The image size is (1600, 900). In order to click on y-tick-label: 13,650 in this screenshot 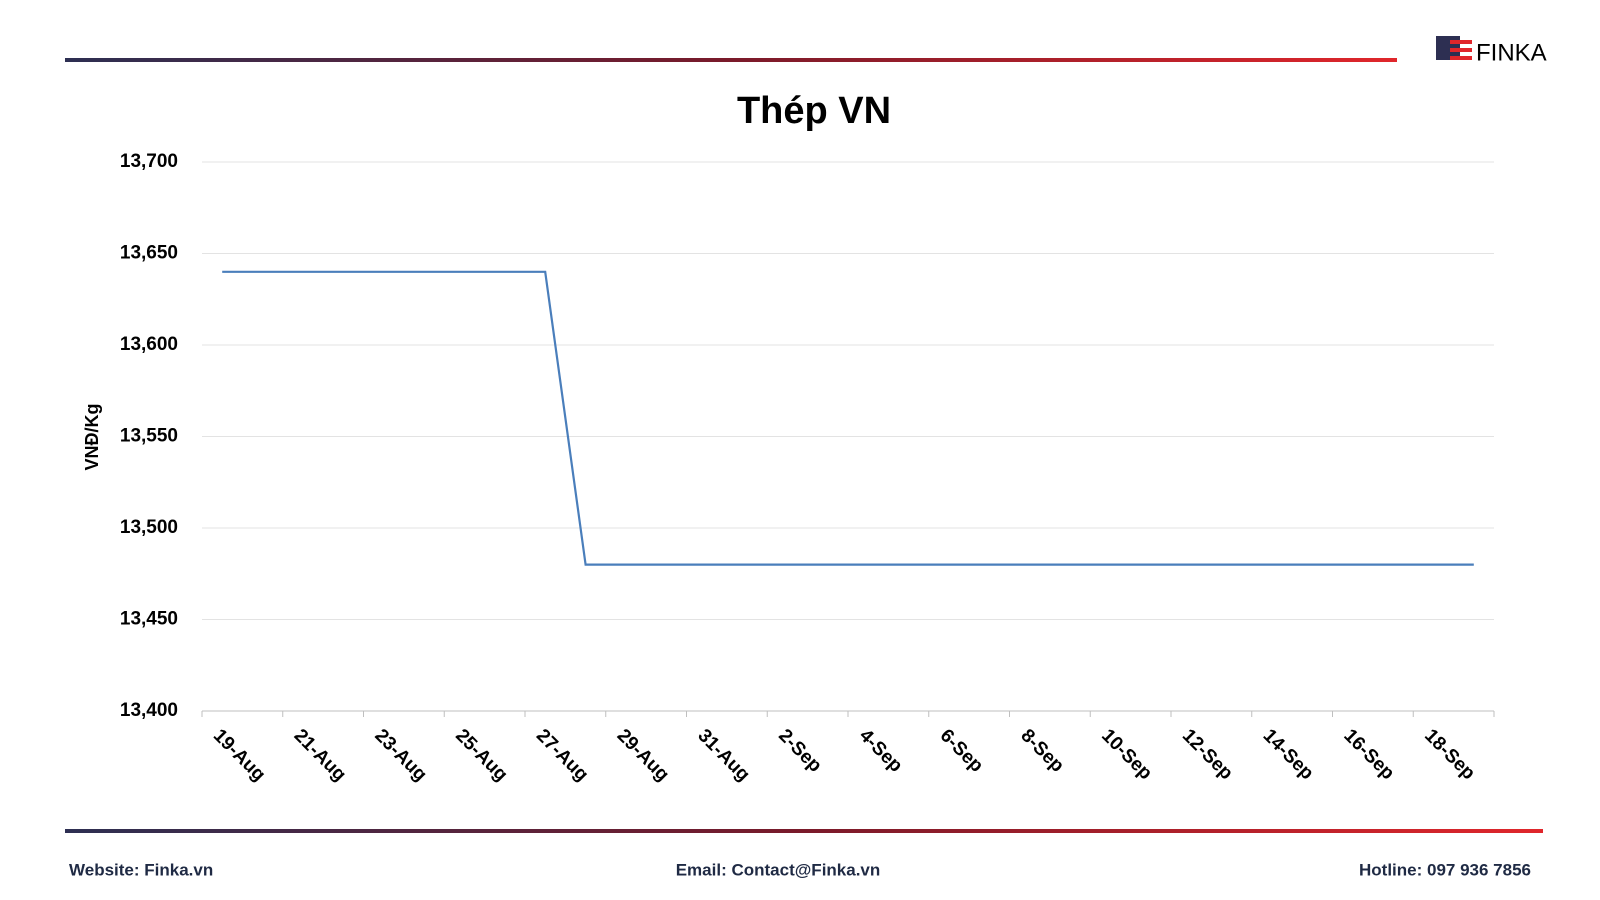, I will do `click(149, 253)`.